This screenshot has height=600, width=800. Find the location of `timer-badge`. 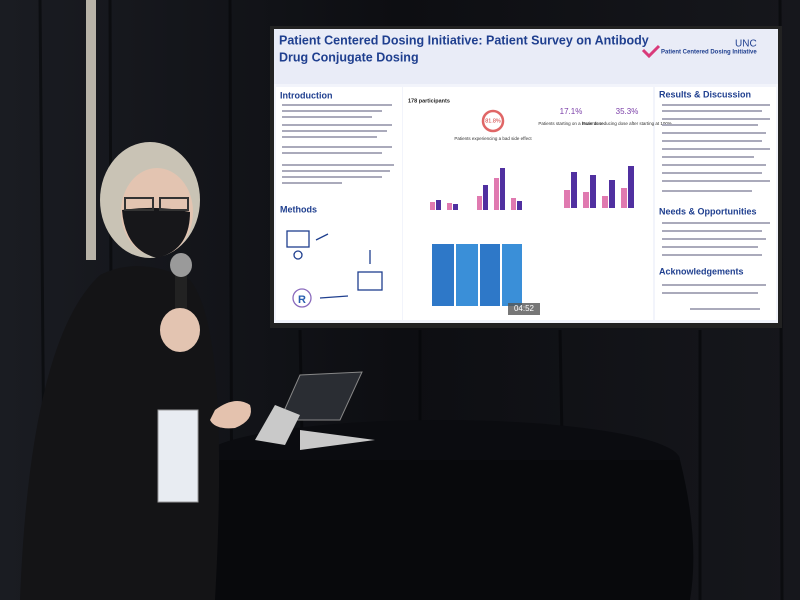

timer-badge is located at coordinates (524, 309).